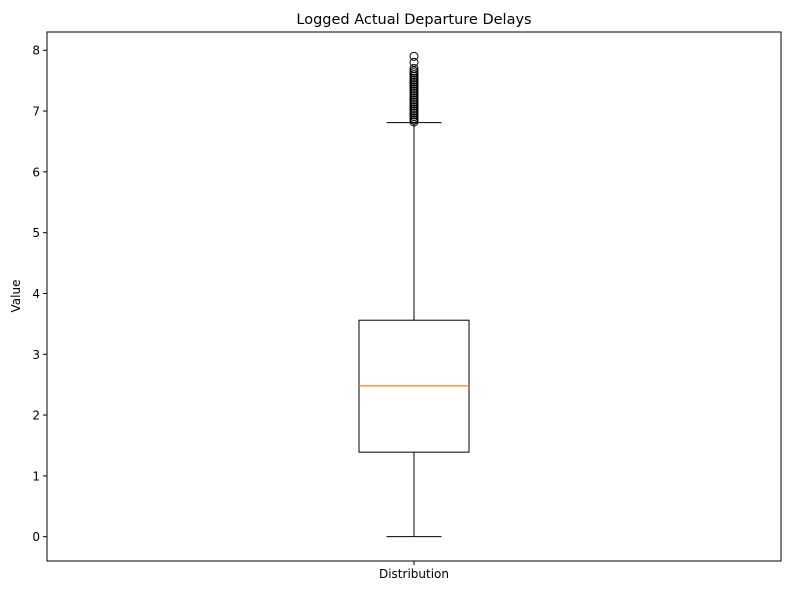 This screenshot has width=790, height=590. Describe the element at coordinates (413, 20) in the screenshot. I see `chart-title: Logged Actual Departure Delays` at that location.